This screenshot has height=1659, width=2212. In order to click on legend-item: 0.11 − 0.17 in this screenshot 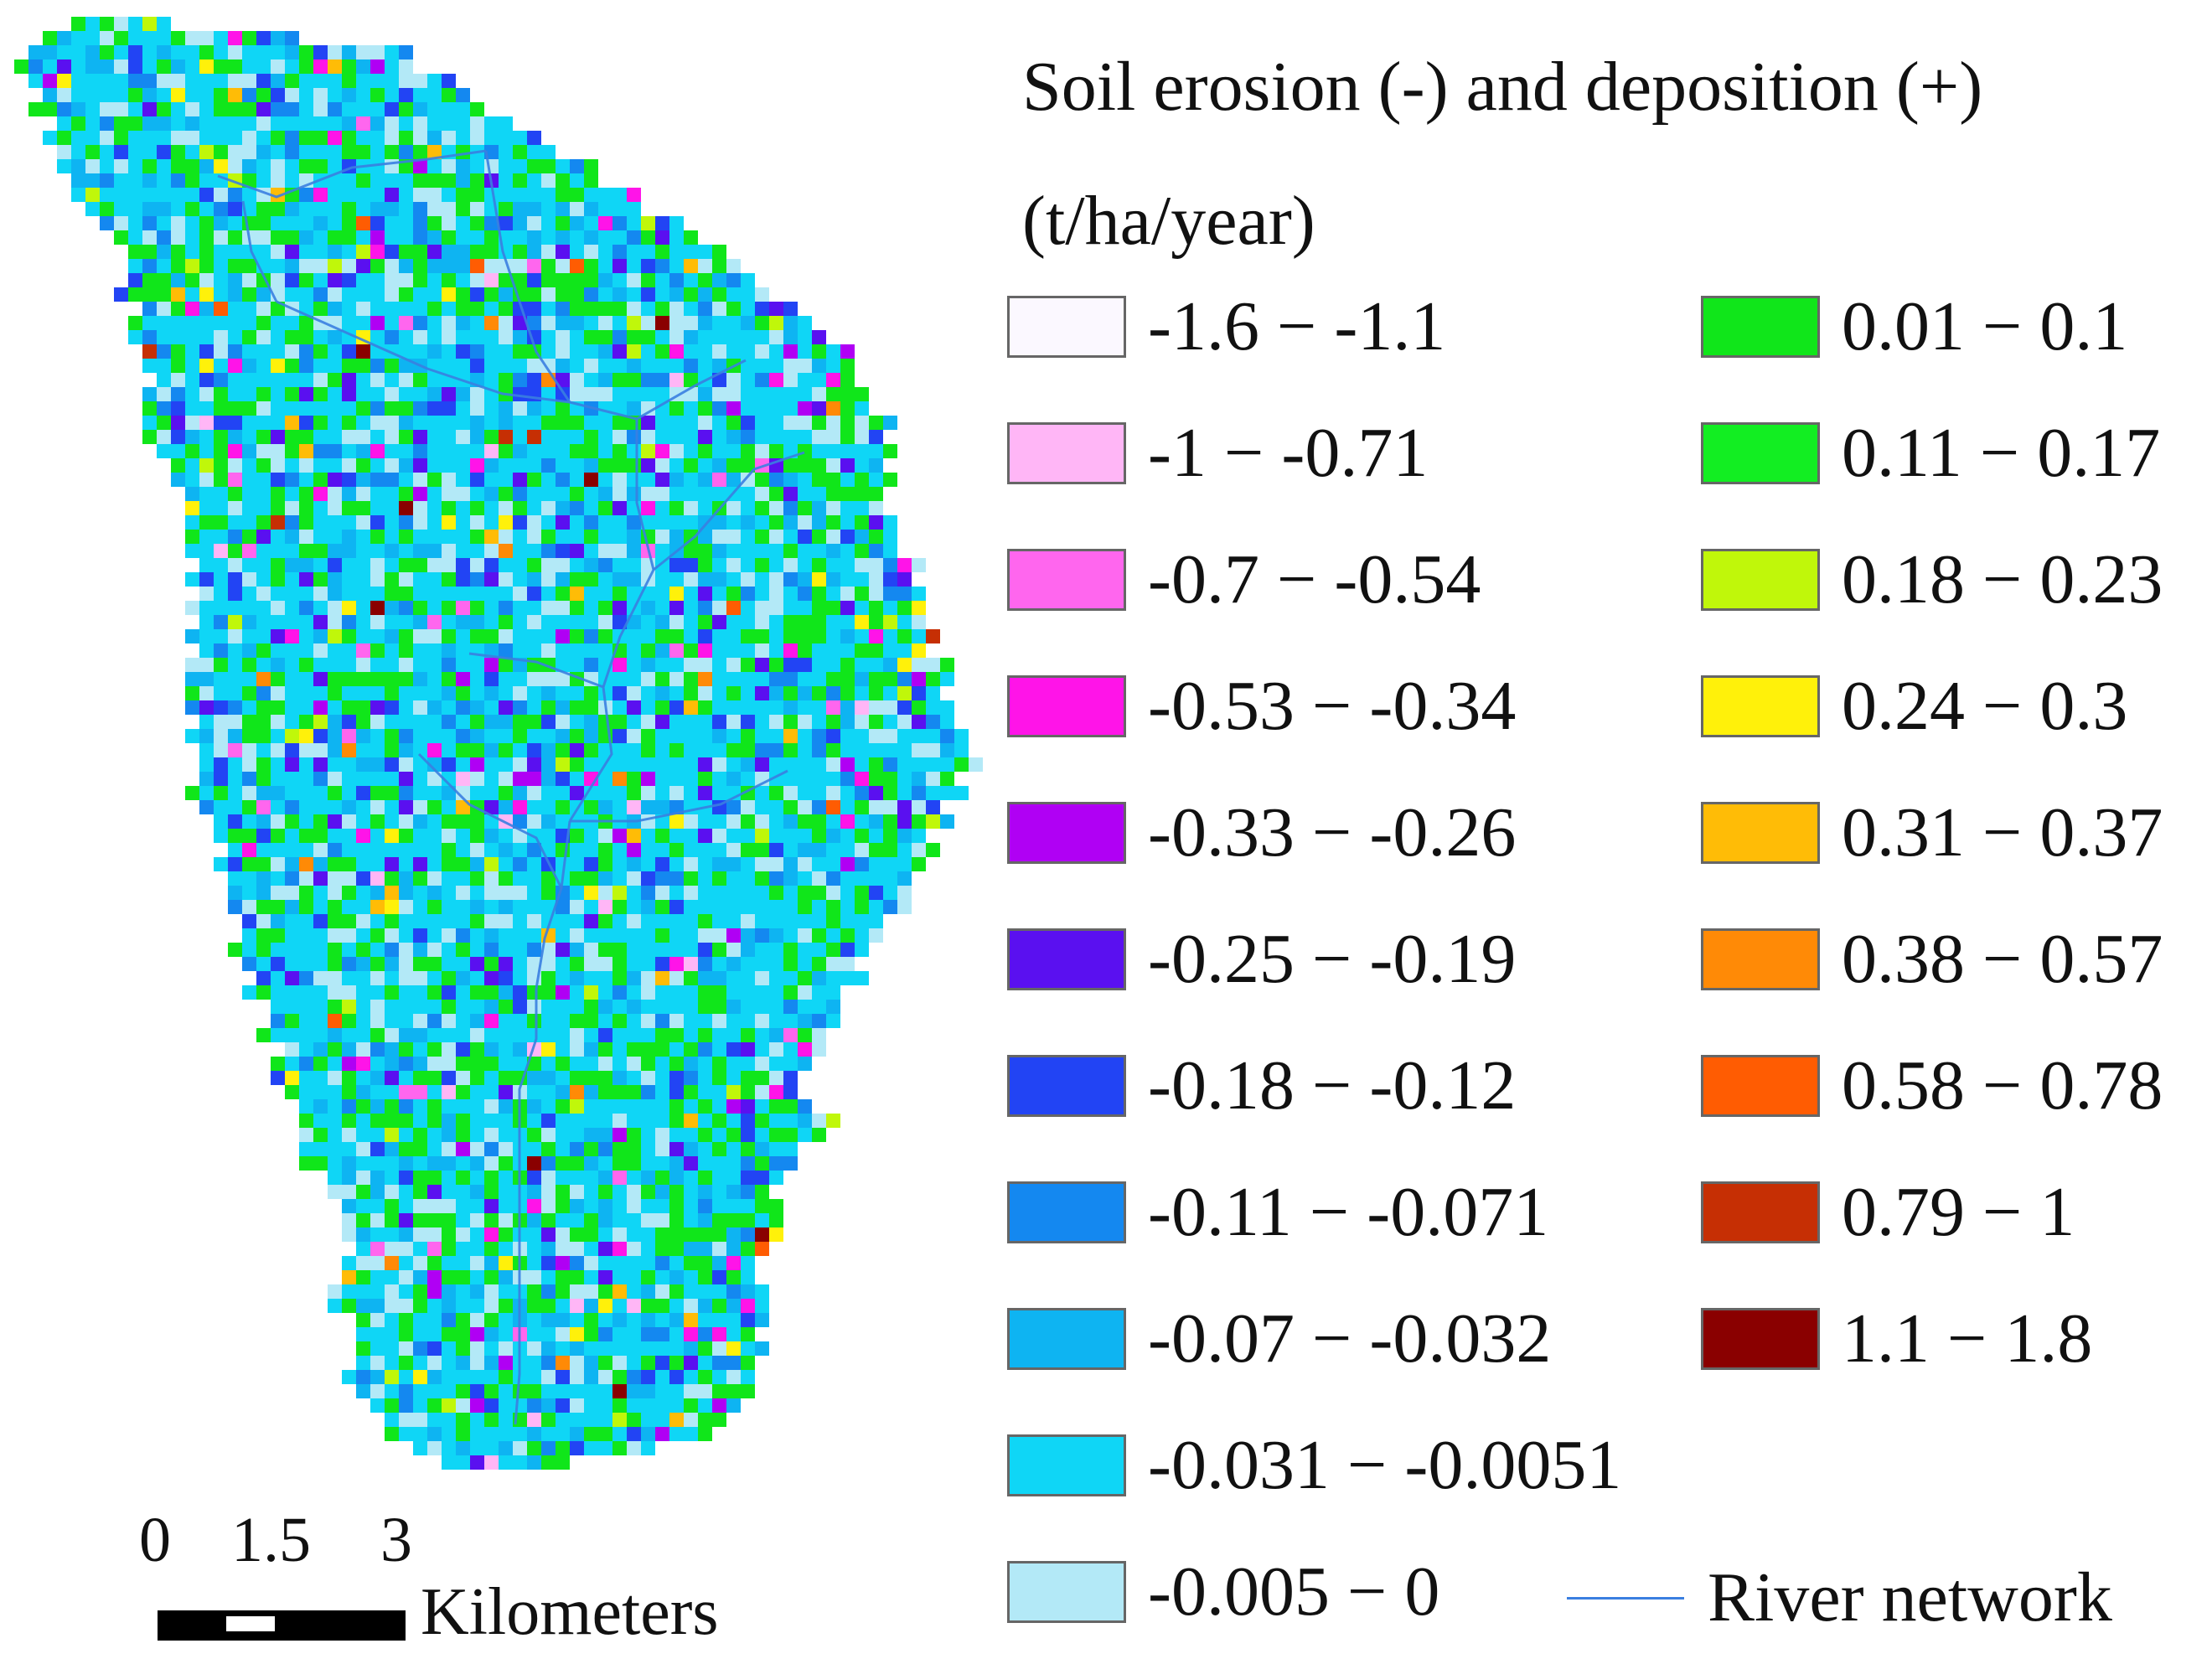, I will do `click(1931, 453)`.